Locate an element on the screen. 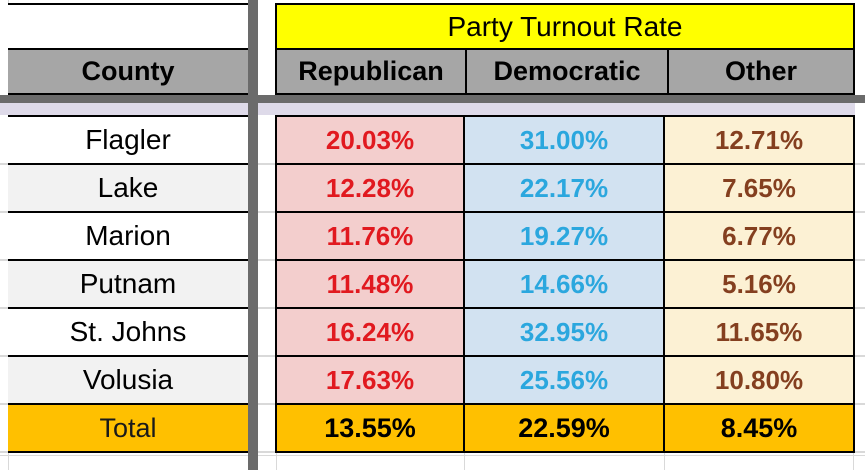 The image size is (865, 470). county-cell-flagler: Flagler is located at coordinates (128, 140).